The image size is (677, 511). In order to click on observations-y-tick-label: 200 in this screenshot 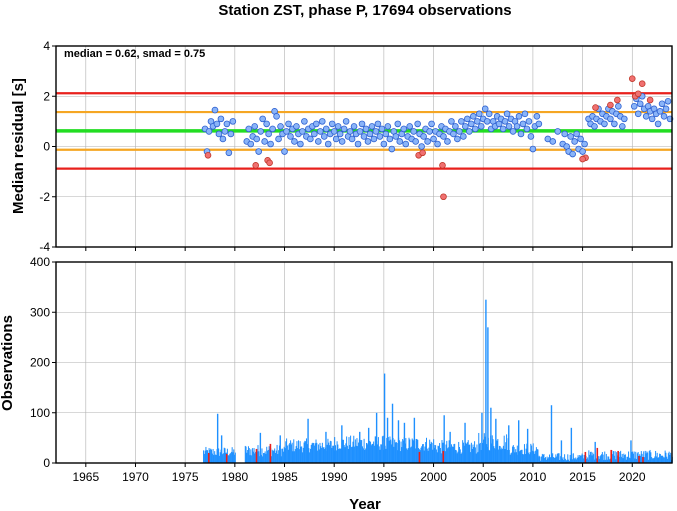, I will do `click(40, 363)`.